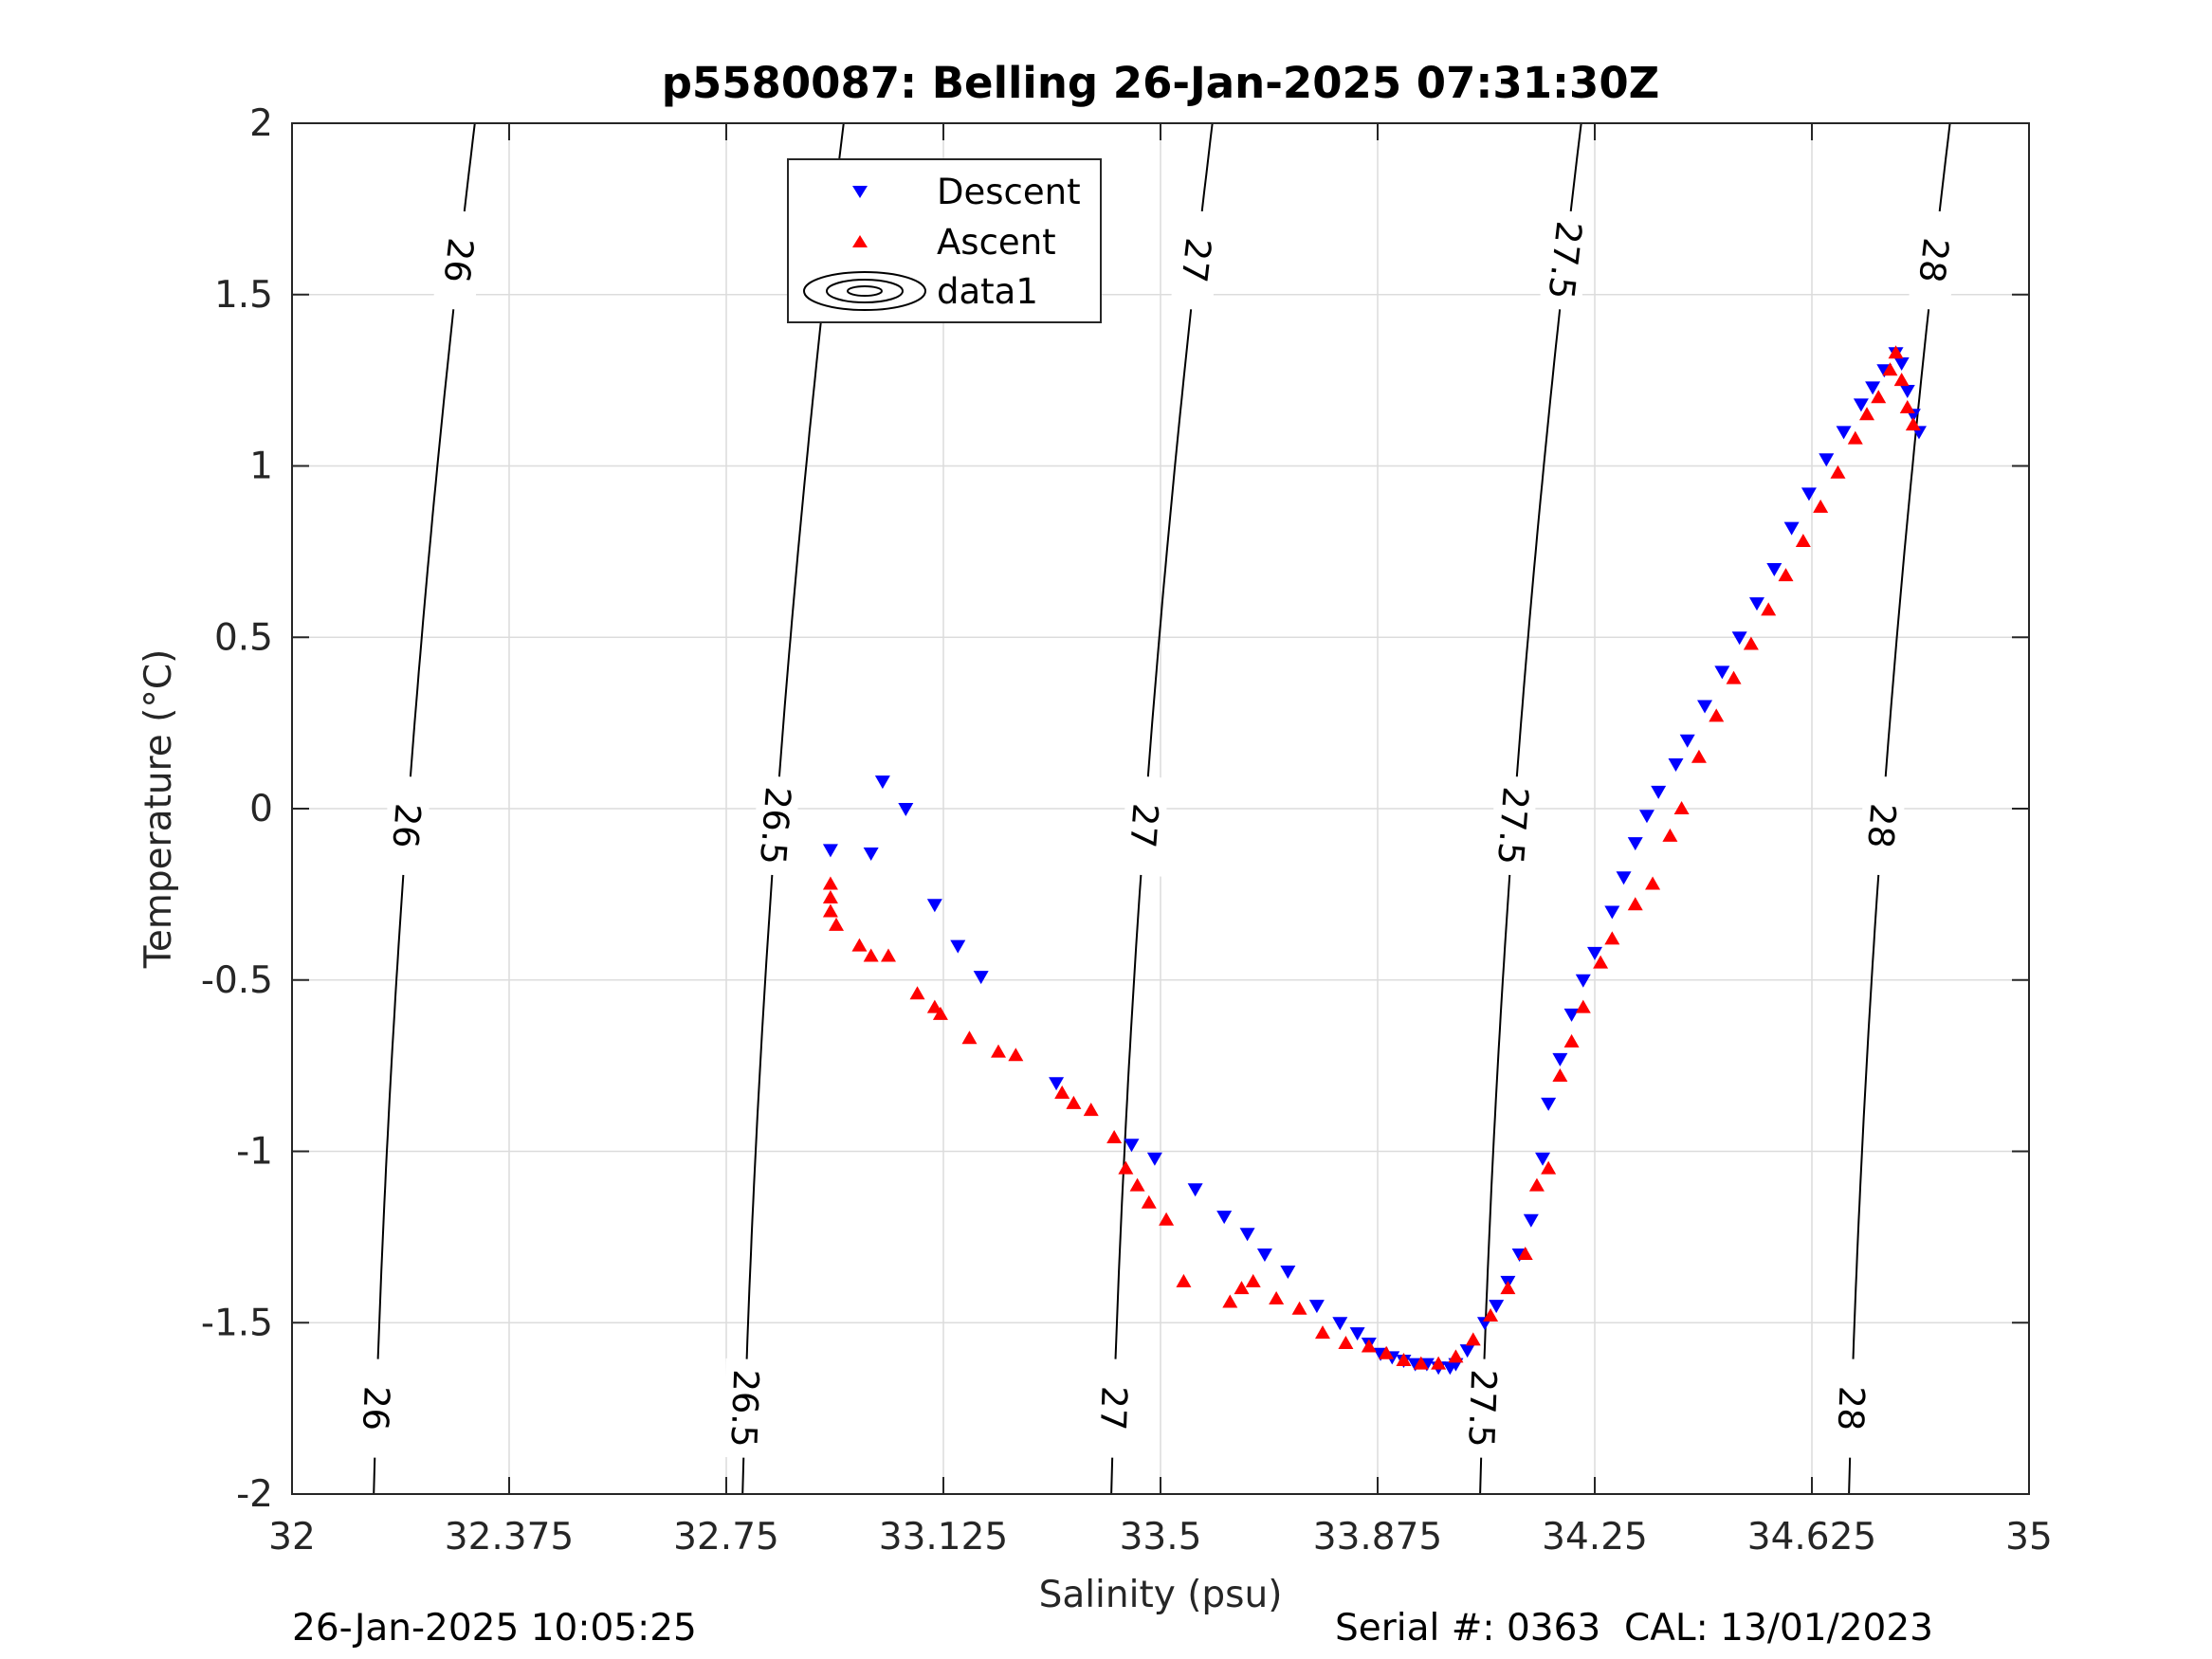 This screenshot has width=2212, height=1659. I want to click on legend-ascent-marker, so click(860, 241).